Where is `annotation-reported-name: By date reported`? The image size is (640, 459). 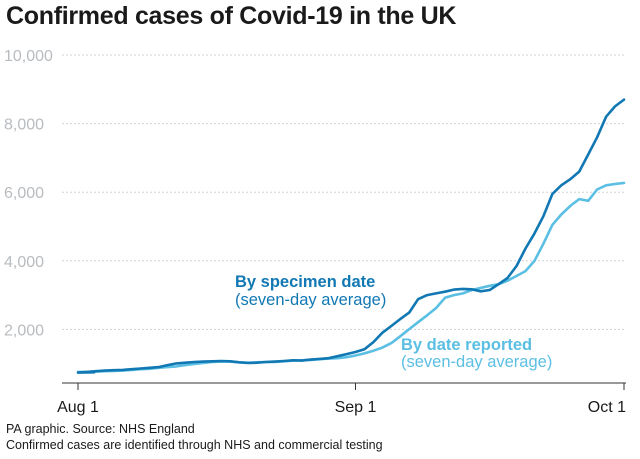
annotation-reported-name: By date reported is located at coordinates (466, 345).